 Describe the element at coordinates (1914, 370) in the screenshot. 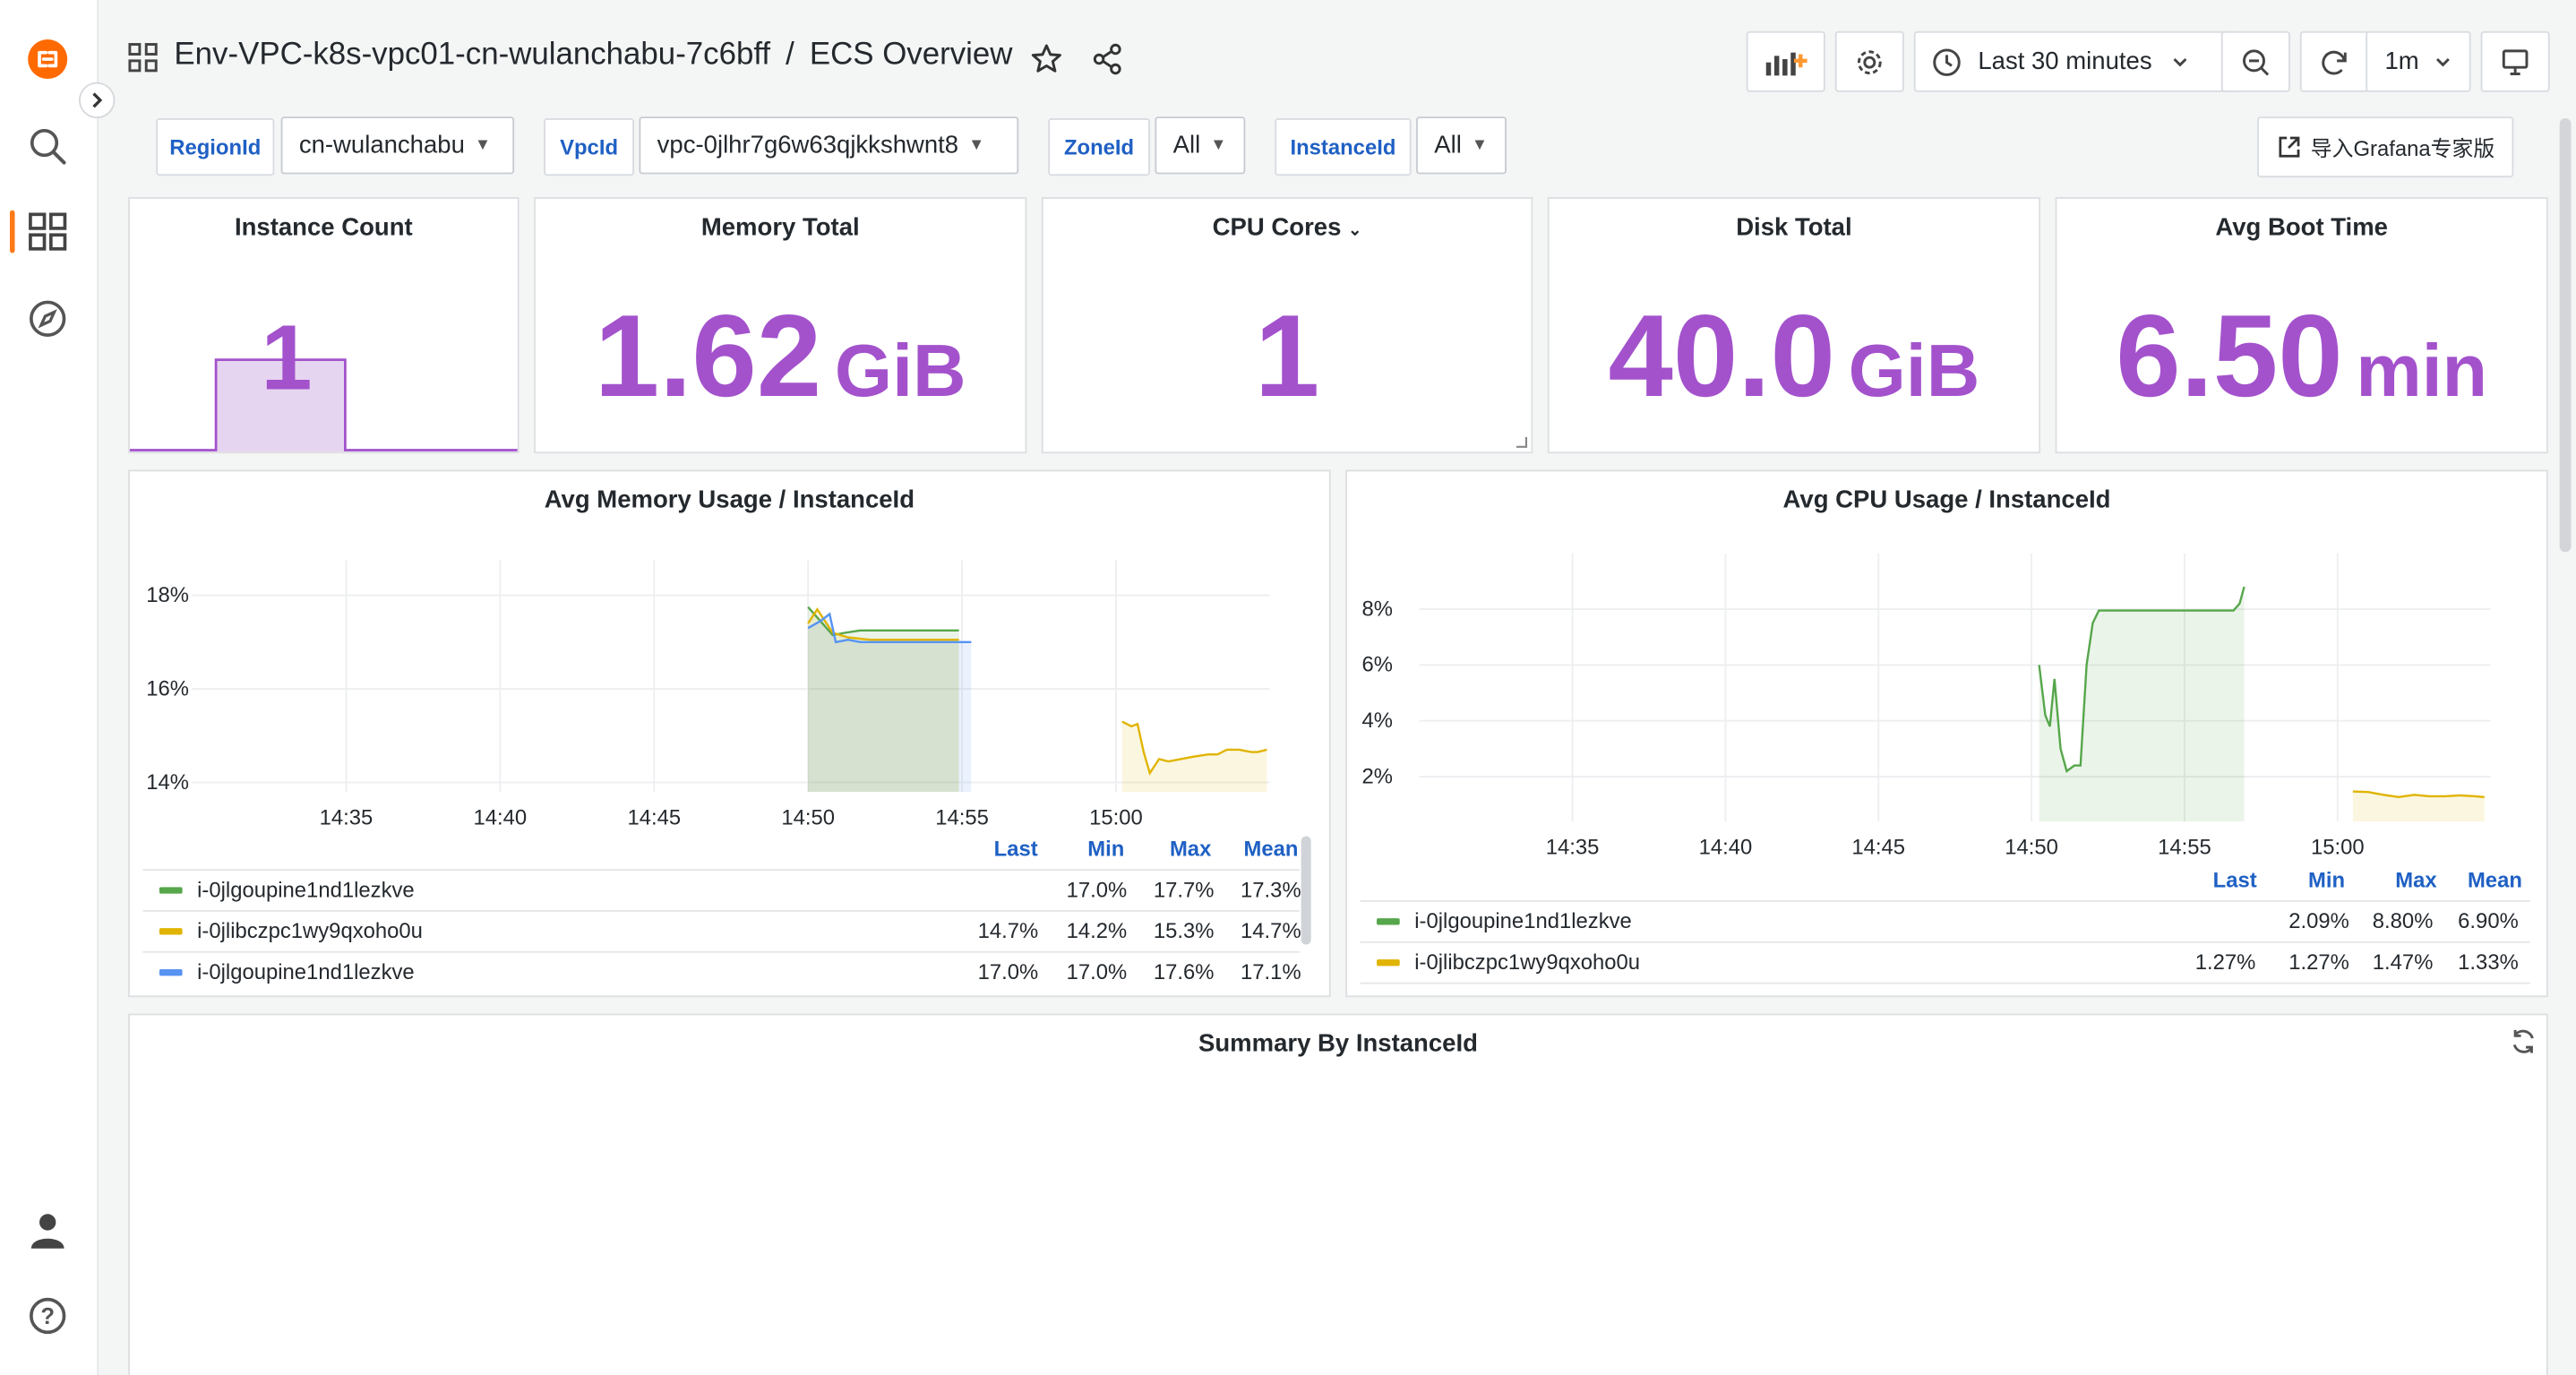

I see `stat-unit: GiB` at that location.